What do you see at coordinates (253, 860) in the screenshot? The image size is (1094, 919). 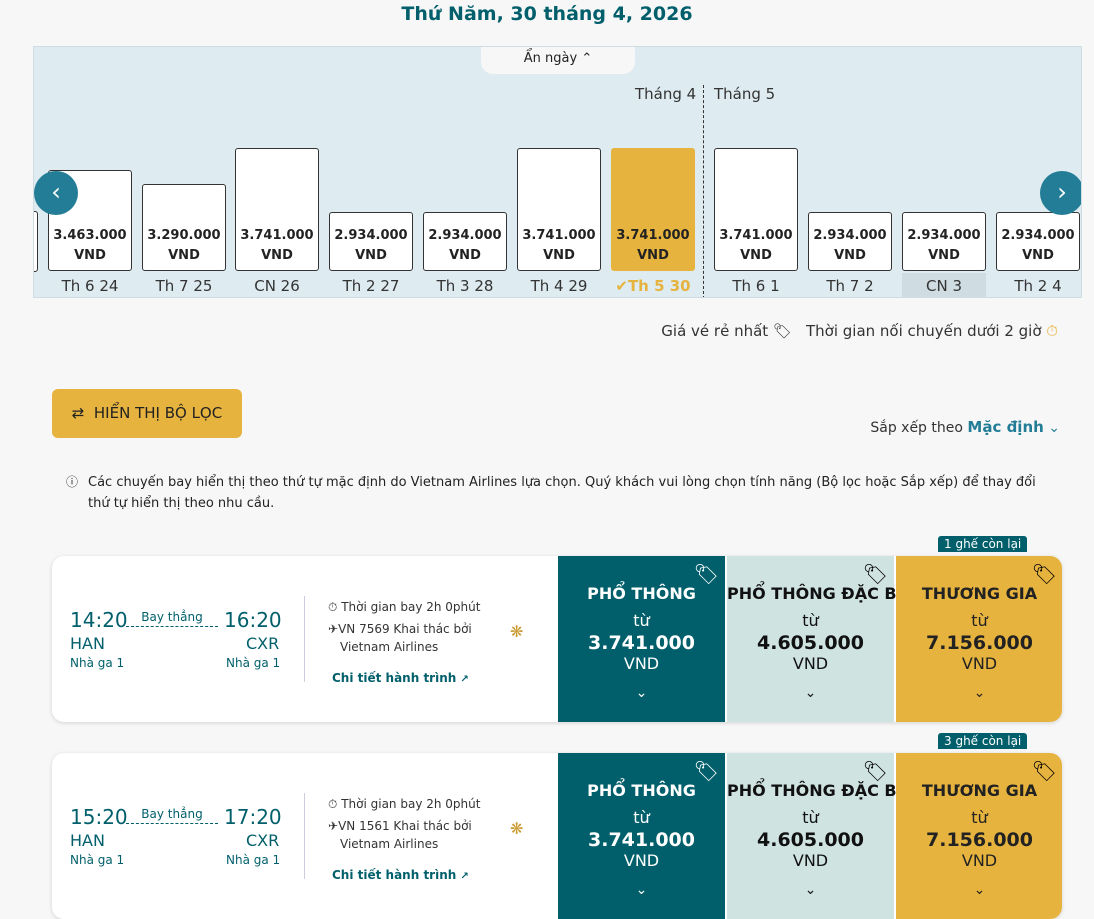 I see `arrival-terminal: Nhà ga 1` at bounding box center [253, 860].